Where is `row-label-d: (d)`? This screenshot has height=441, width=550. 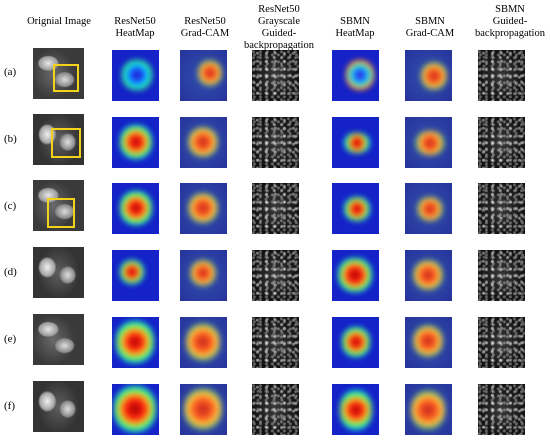
row-label-d: (d) is located at coordinates (10, 272).